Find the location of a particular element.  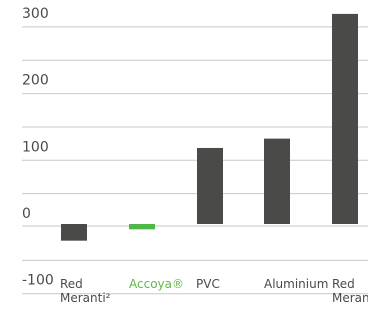

category-label: Red Meranti² is located at coordinates (85, 291).